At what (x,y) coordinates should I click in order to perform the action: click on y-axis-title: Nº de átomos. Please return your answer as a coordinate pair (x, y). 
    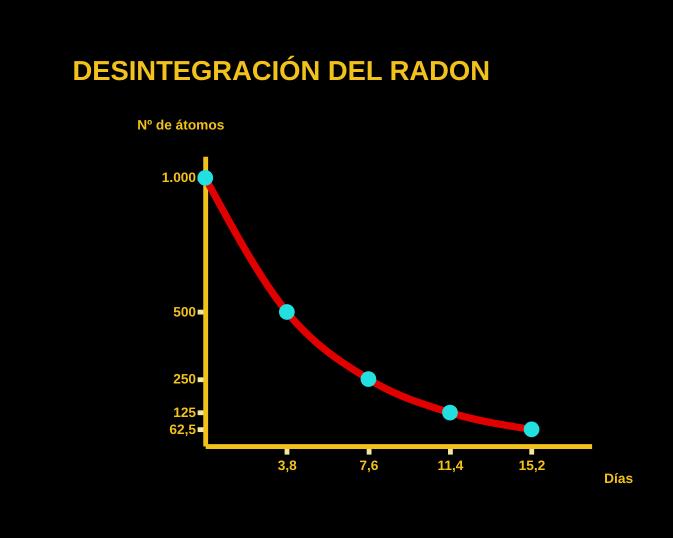
    Looking at the image, I should click on (181, 124).